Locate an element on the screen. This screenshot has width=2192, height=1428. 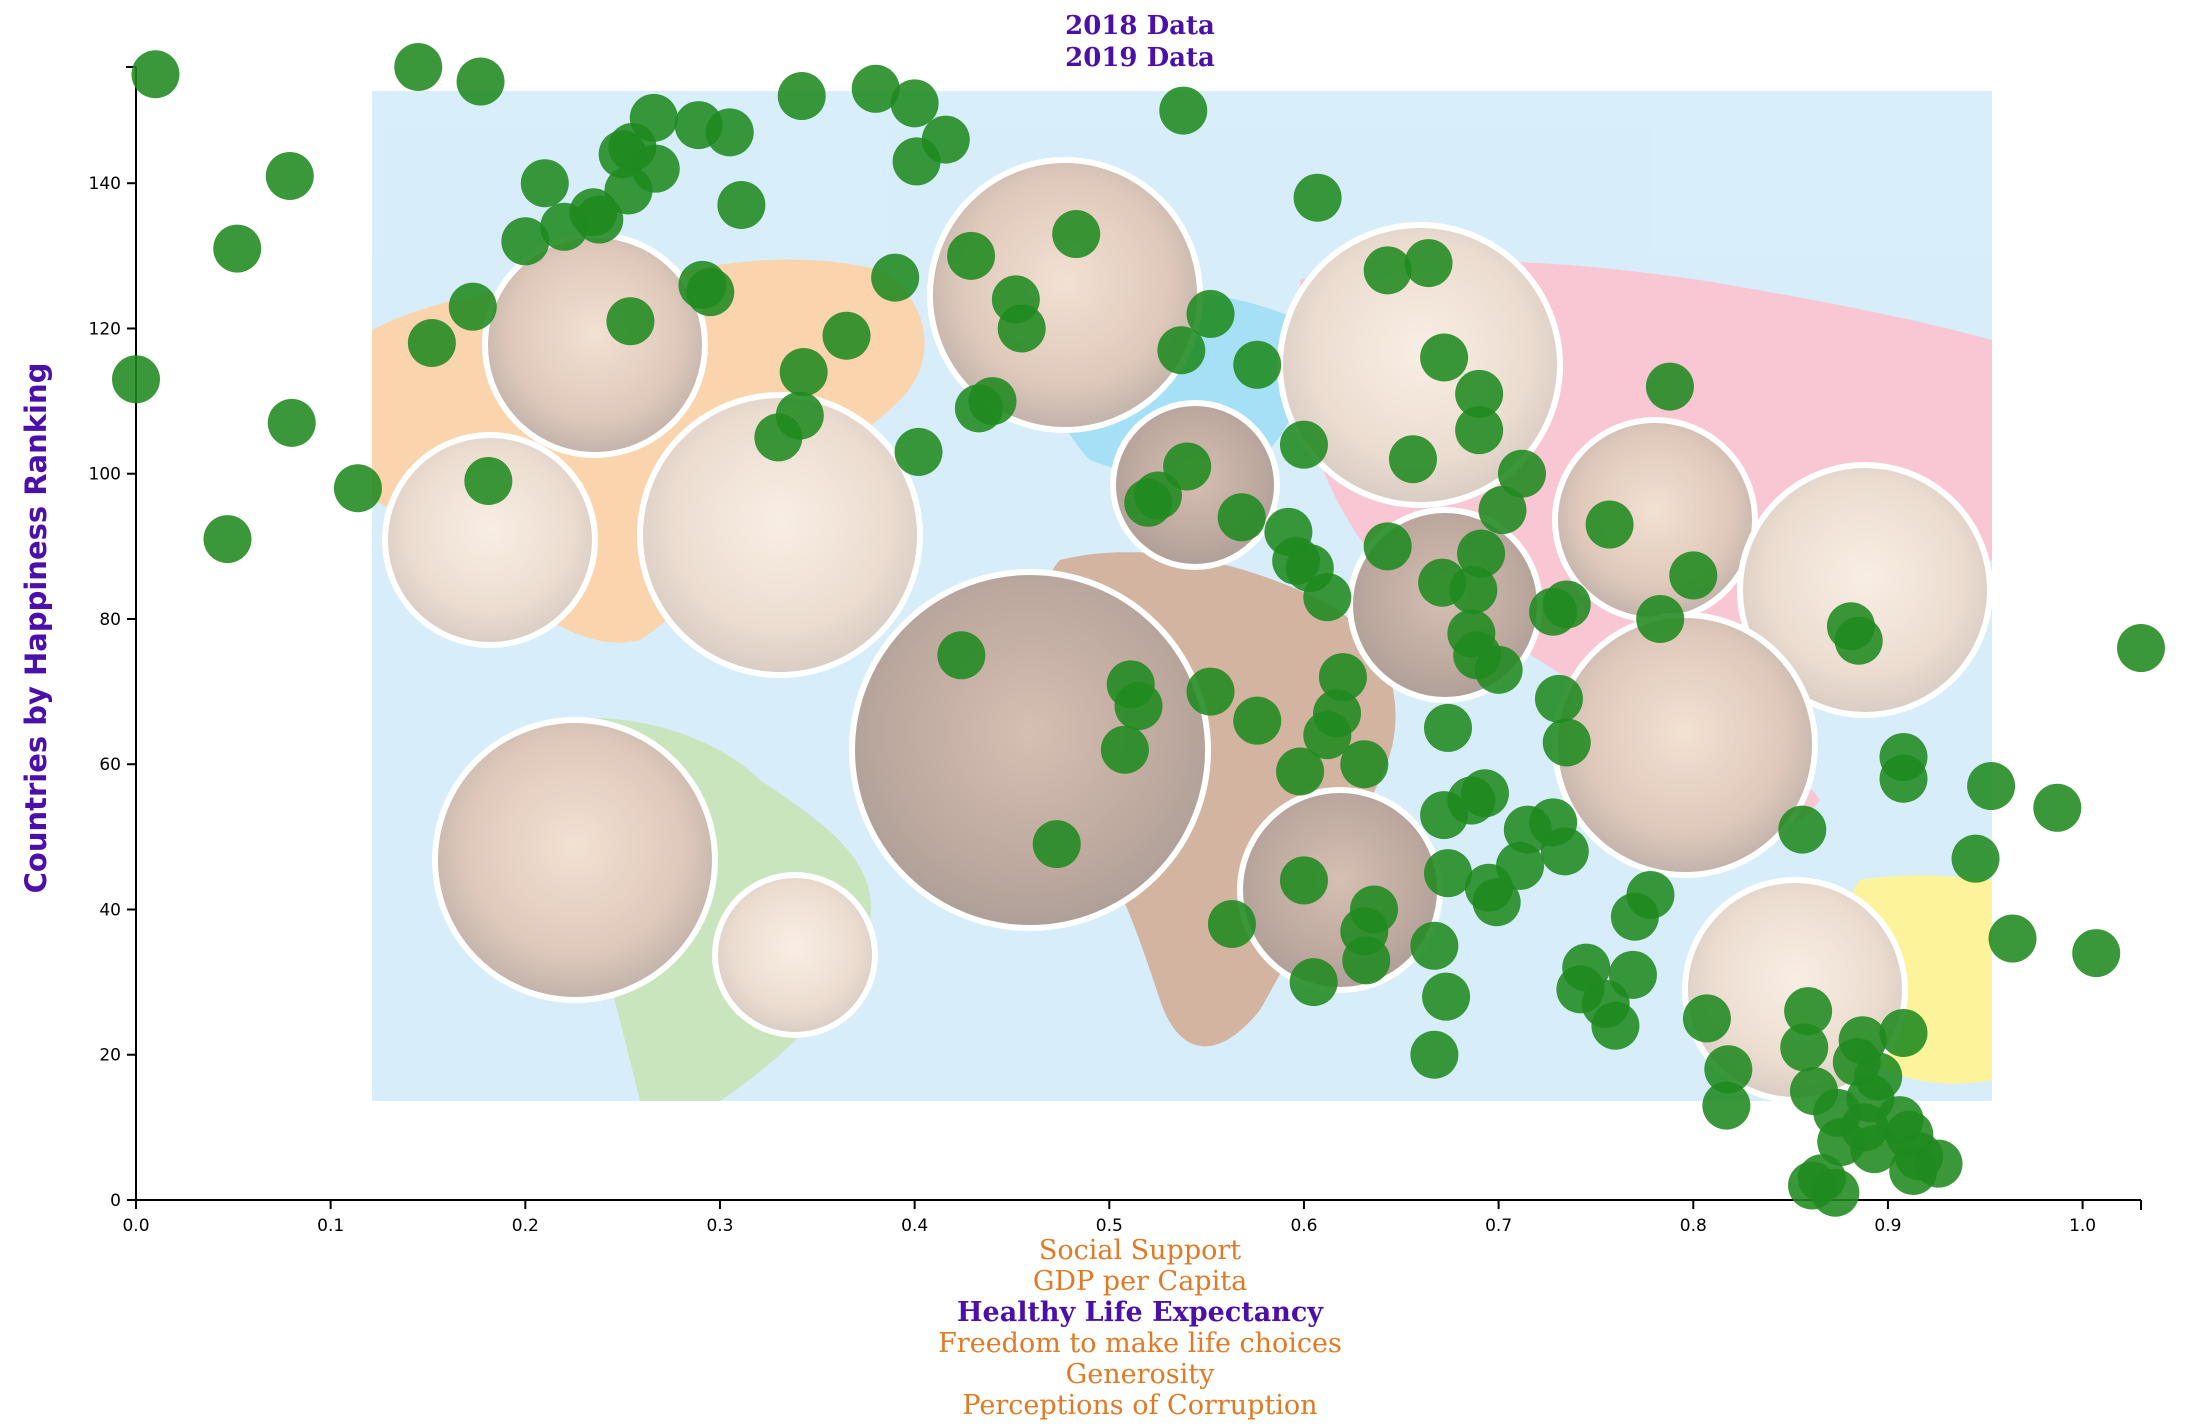
year-option-2018: 2018 Data is located at coordinates (1140, 26).